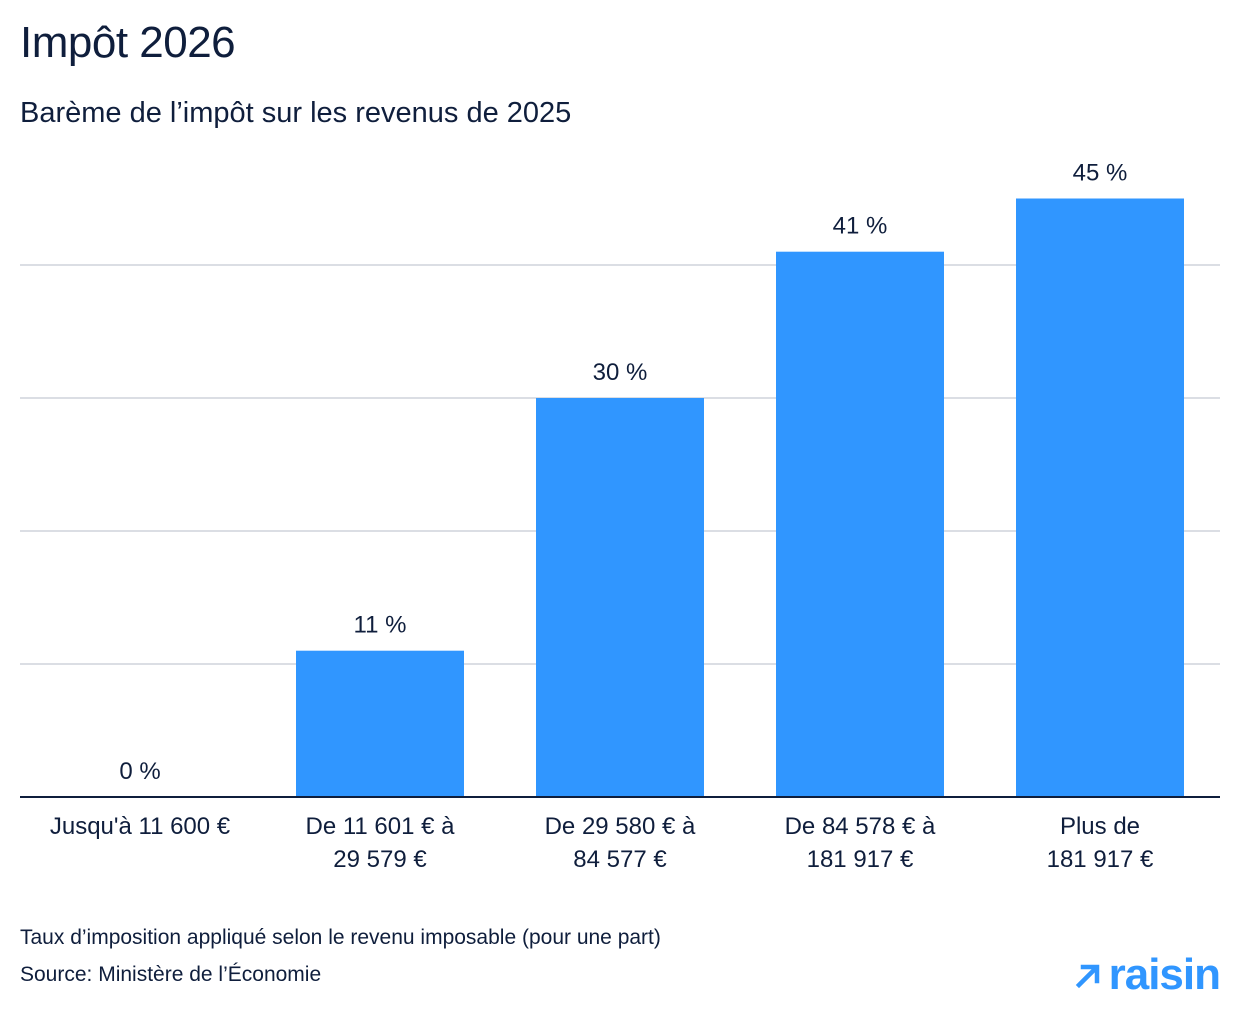  I want to click on data-label: 45 %, so click(1100, 173).